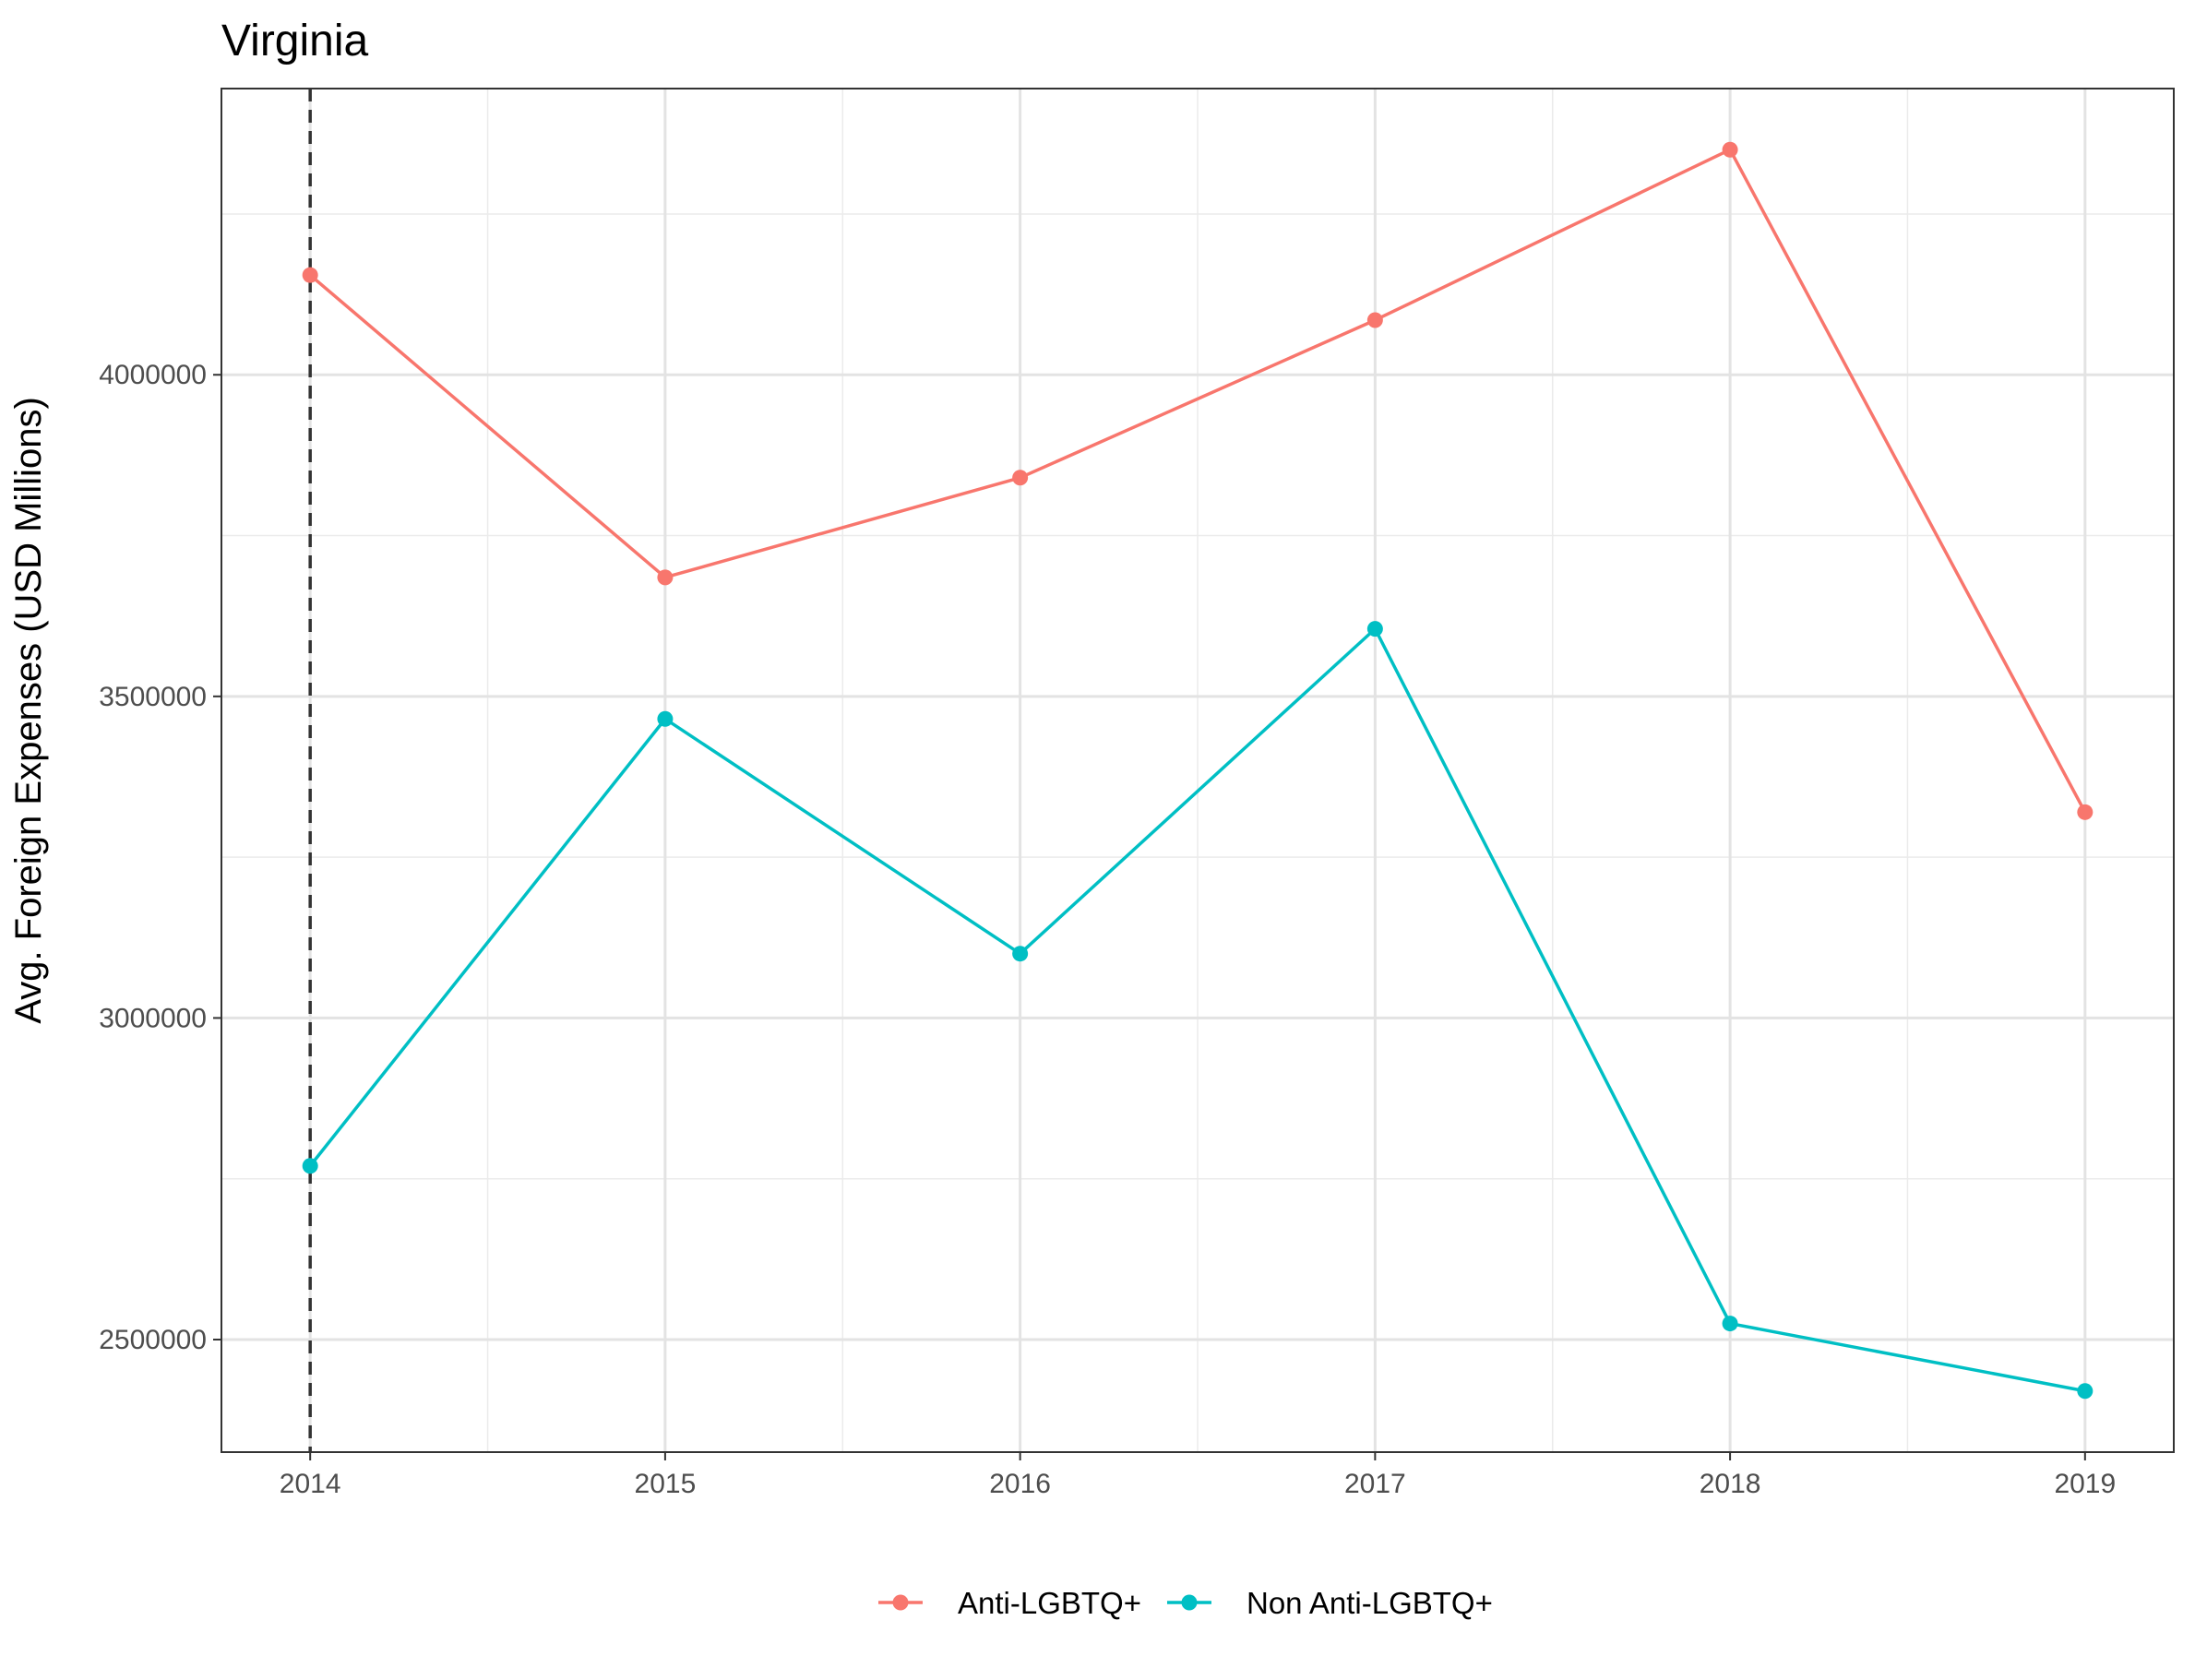 This screenshot has height=1680, width=2195. What do you see at coordinates (666, 1484) in the screenshot?
I see `x-tick-label: 2015` at bounding box center [666, 1484].